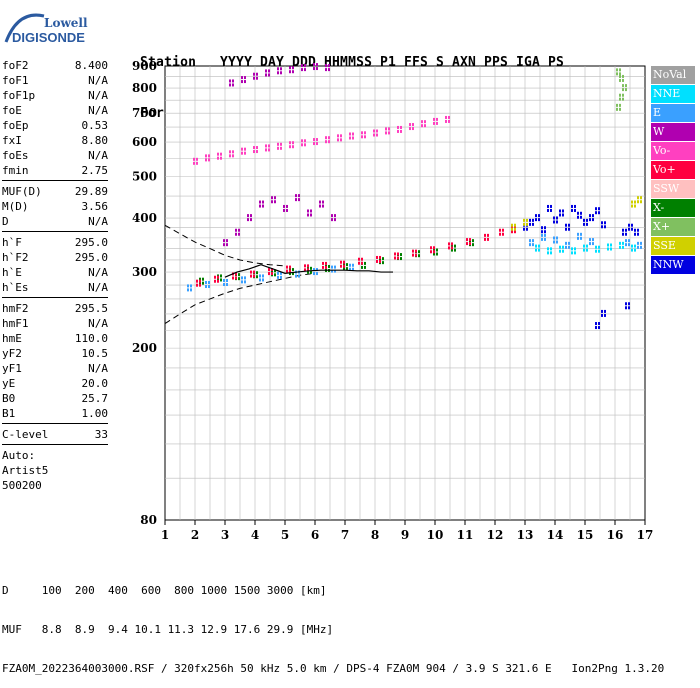 The width and height of the screenshot is (700, 688). Describe the element at coordinates (55, 353) in the screenshot. I see `param-row: yF2 10.5` at that location.